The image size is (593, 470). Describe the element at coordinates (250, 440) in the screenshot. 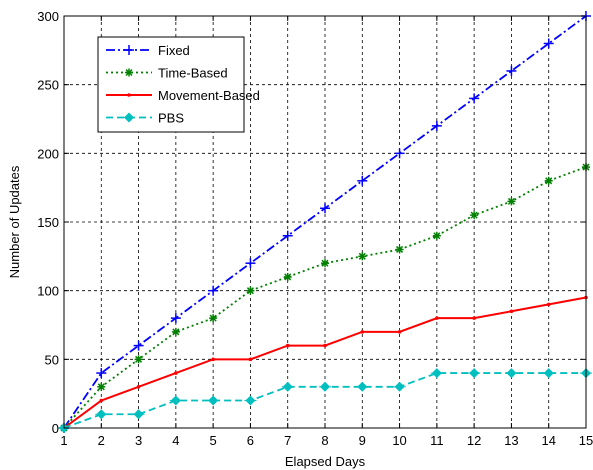

I see `x-tick-label: 6` at that location.